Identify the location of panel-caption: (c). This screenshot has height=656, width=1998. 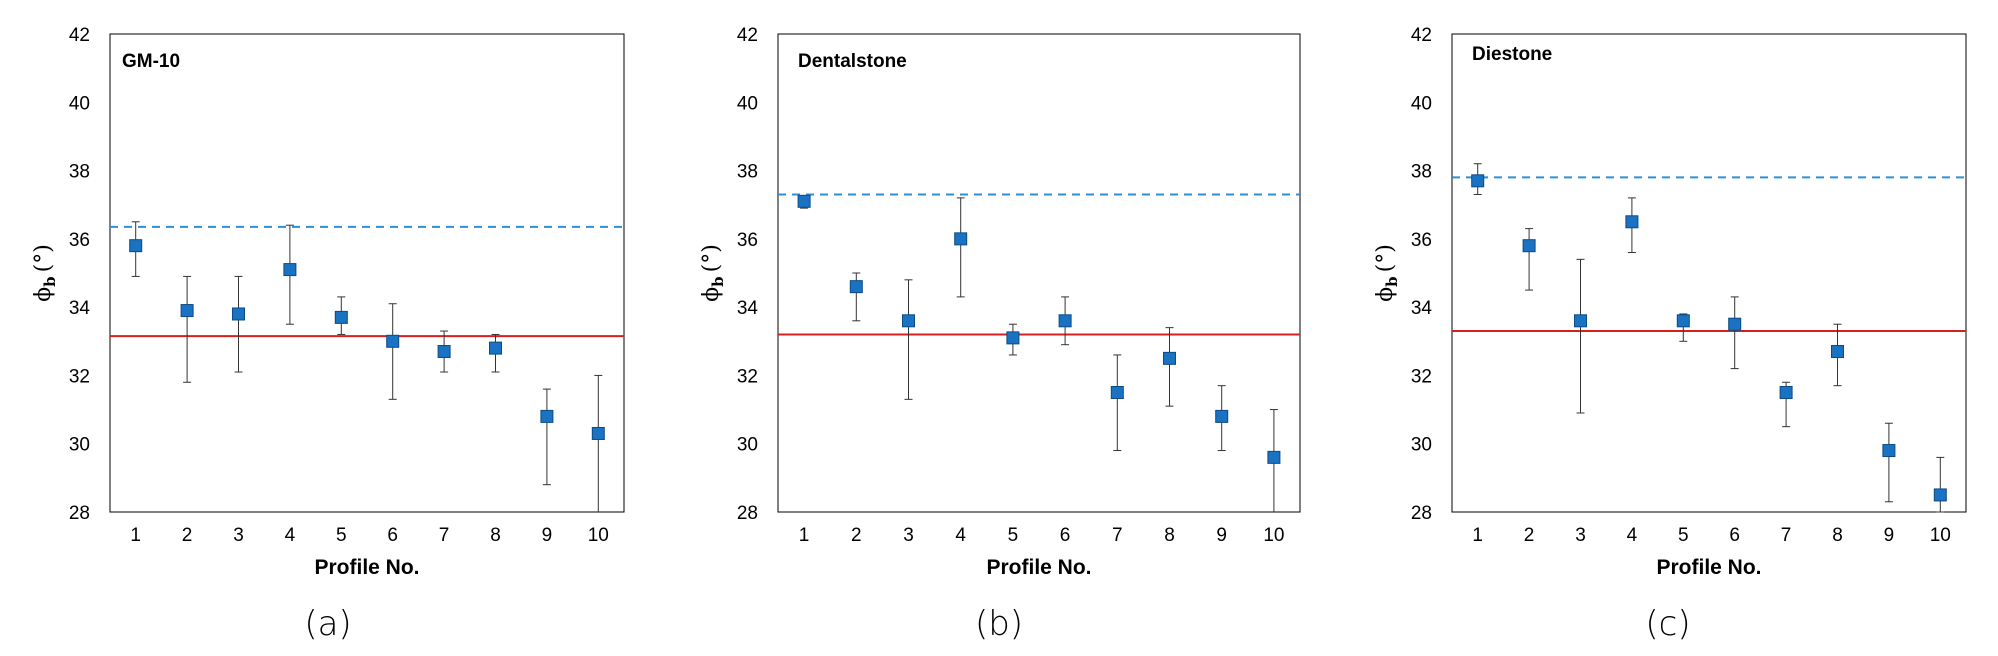
(1667, 624).